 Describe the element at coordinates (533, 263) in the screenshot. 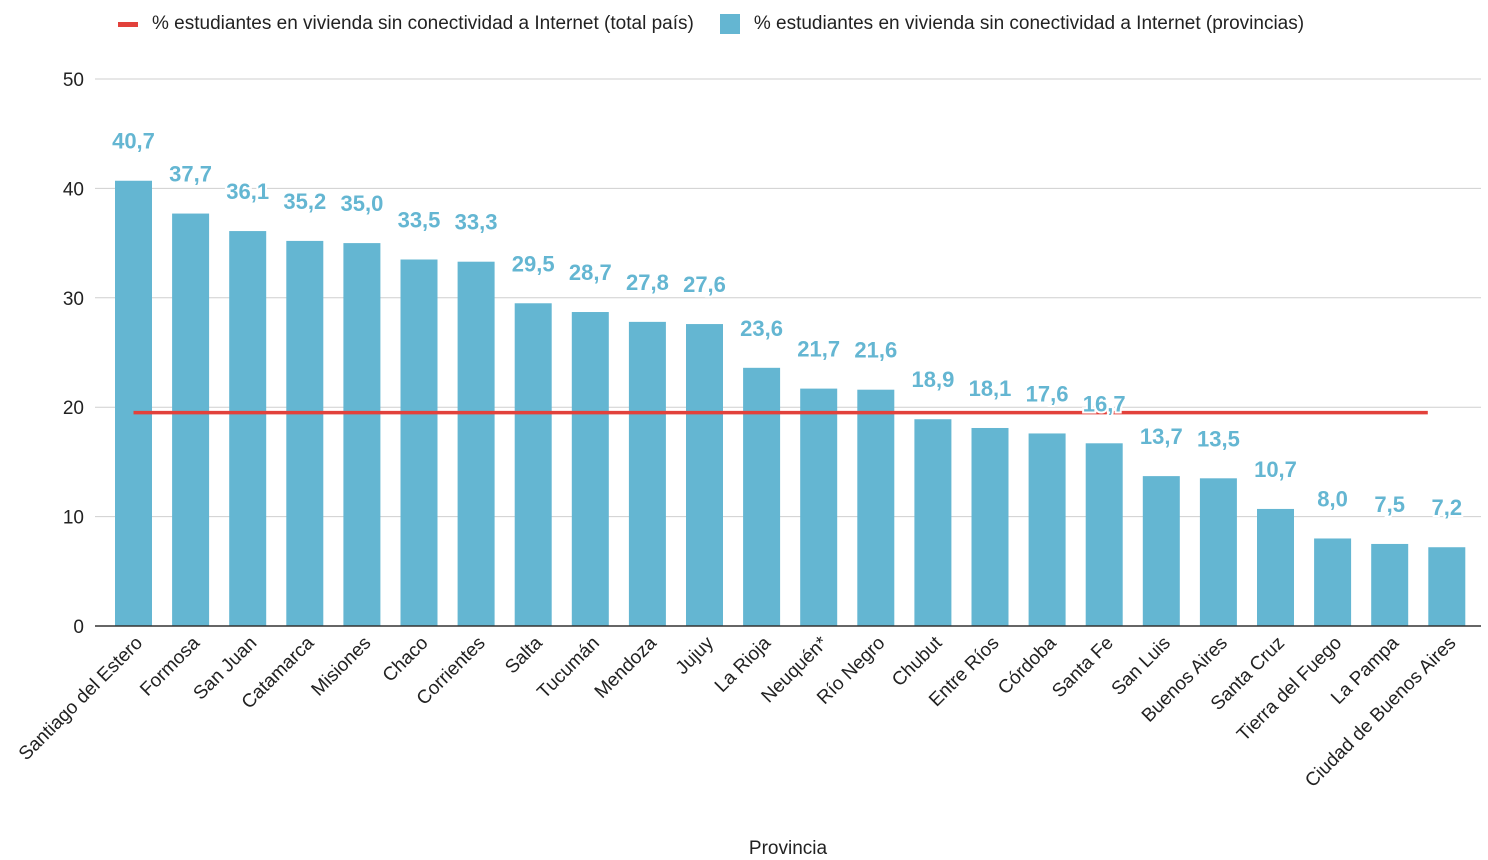

I see `data-label: 29,5` at that location.